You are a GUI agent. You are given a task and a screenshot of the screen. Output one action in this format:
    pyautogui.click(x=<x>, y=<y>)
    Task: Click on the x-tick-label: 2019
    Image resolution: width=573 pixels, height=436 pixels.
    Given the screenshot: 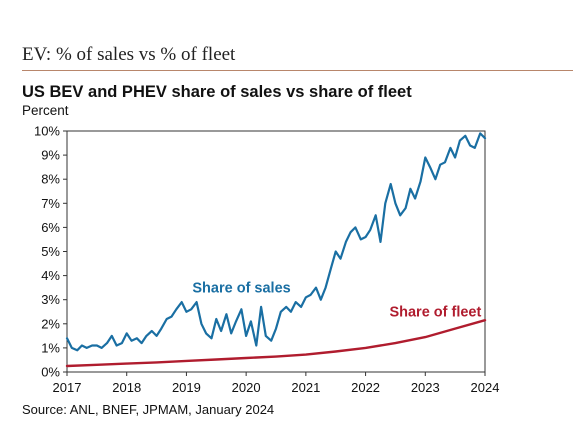 What is the action you would take?
    pyautogui.click(x=186, y=387)
    